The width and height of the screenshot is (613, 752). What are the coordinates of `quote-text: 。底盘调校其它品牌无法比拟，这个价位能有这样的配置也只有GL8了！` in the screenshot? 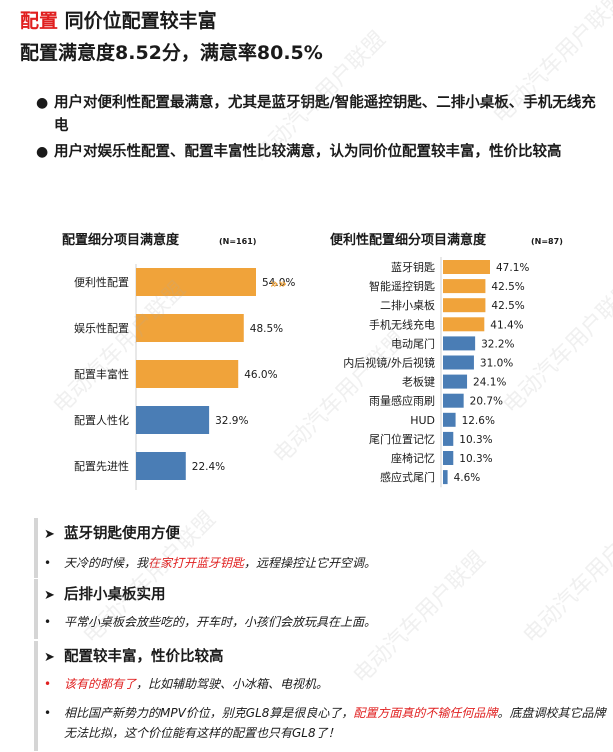 It's located at (335, 723).